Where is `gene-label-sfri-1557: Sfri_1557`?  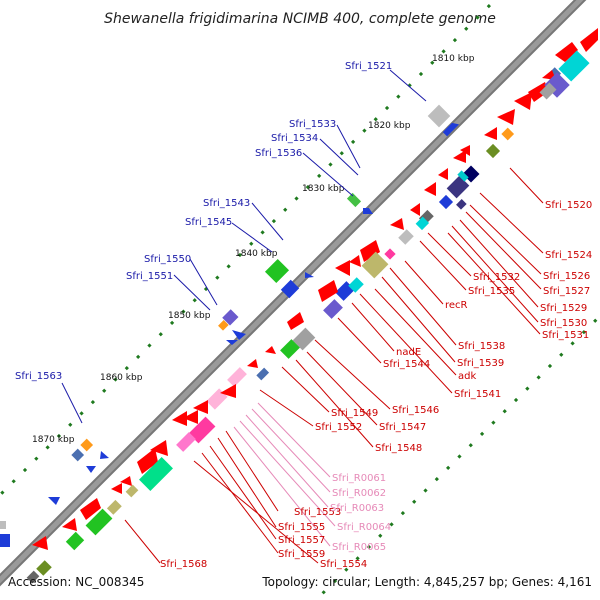
gene-label-sfri-1557: Sfri_1557 is located at coordinates (301, 540).